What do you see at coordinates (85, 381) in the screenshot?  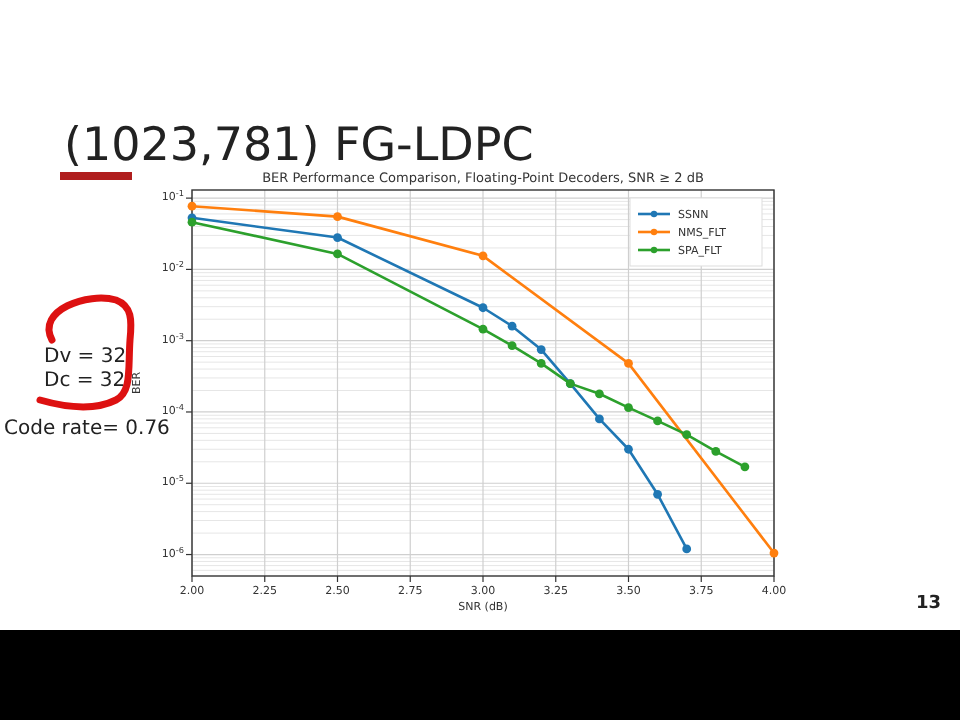 I see `text: Dc = 32` at bounding box center [85, 381].